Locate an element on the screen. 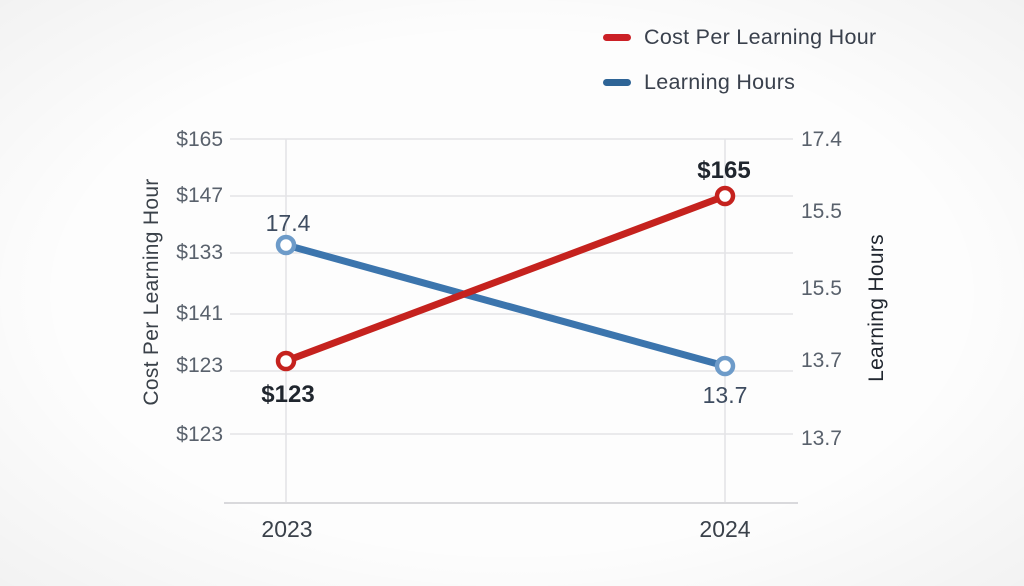  right-axis-tick-label: 17.4 is located at coordinates (821, 139).